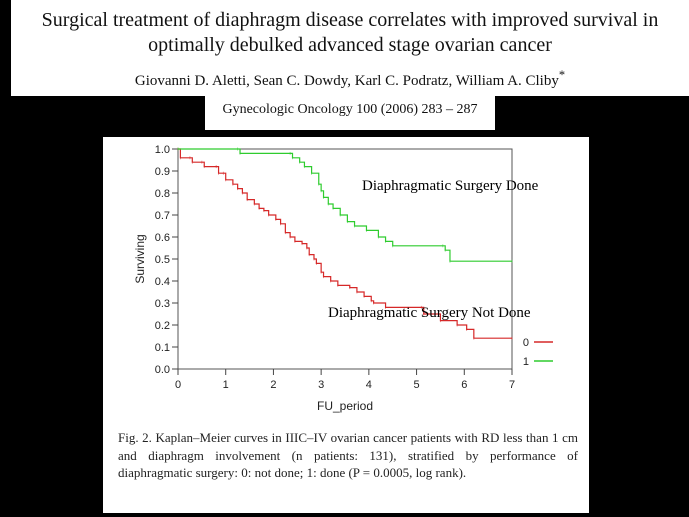  Describe the element at coordinates (526, 362) in the screenshot. I see `legend-label-1: 1` at that location.